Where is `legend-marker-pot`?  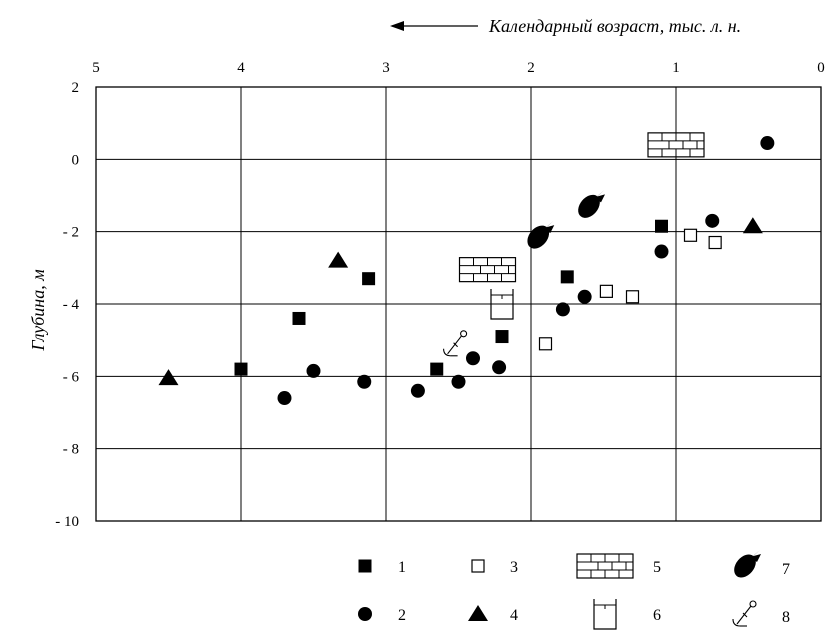
legend-marker-pot is located at coordinates (605, 614).